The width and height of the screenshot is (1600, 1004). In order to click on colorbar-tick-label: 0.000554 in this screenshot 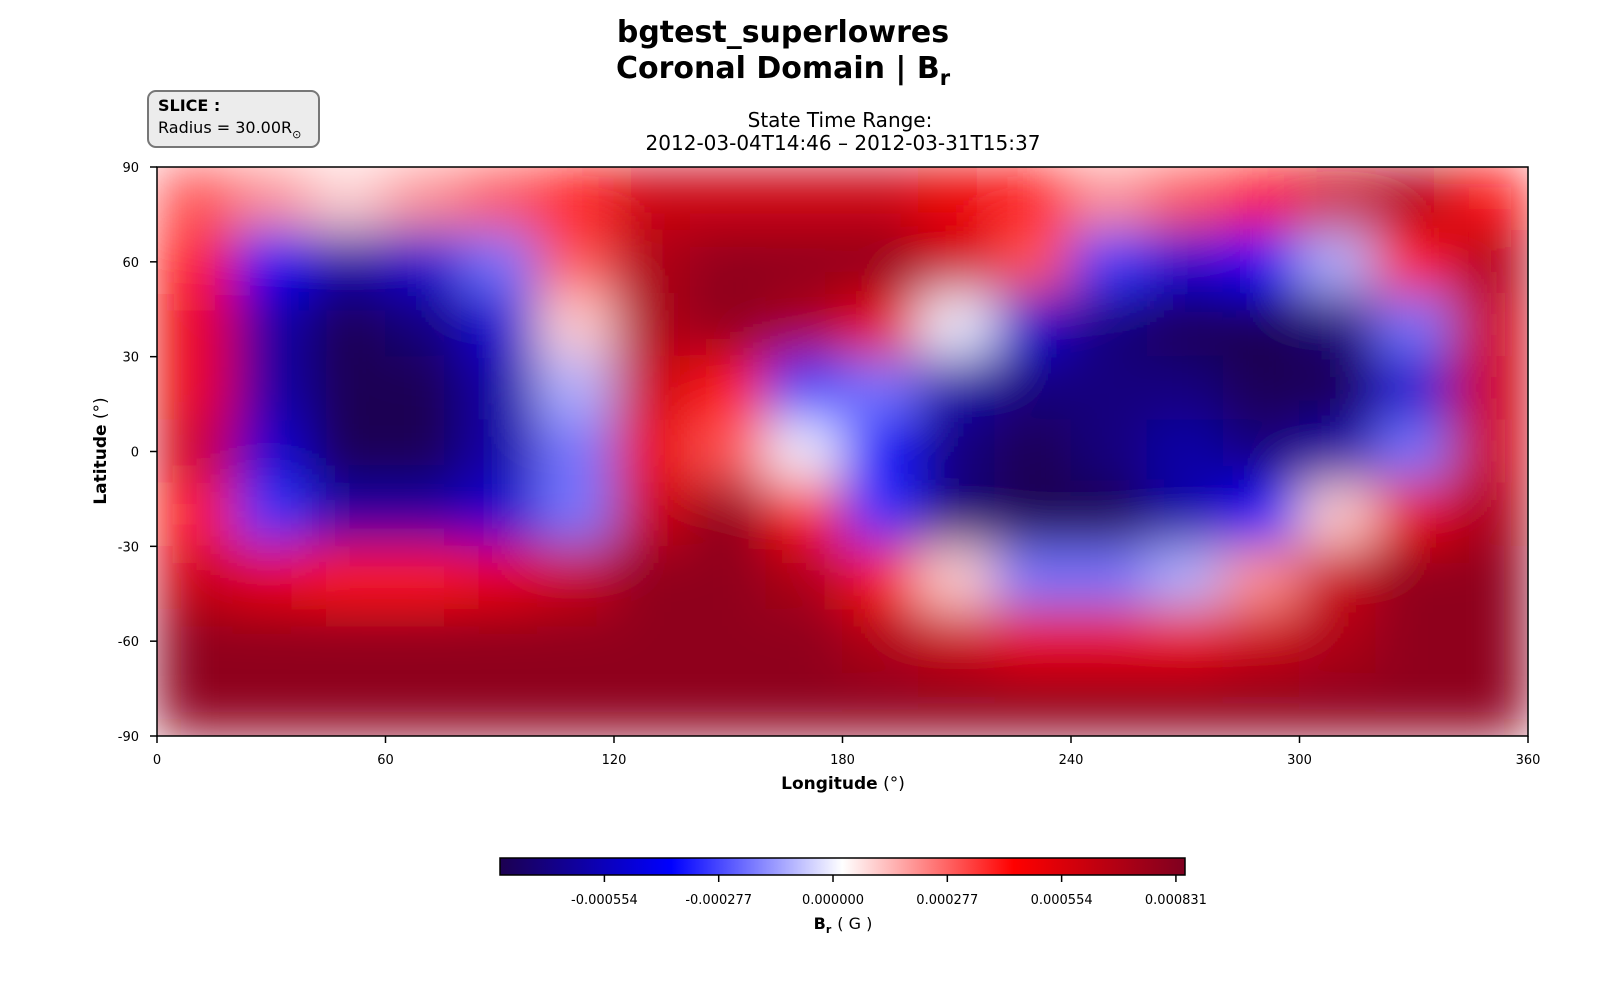, I will do `click(1062, 900)`.